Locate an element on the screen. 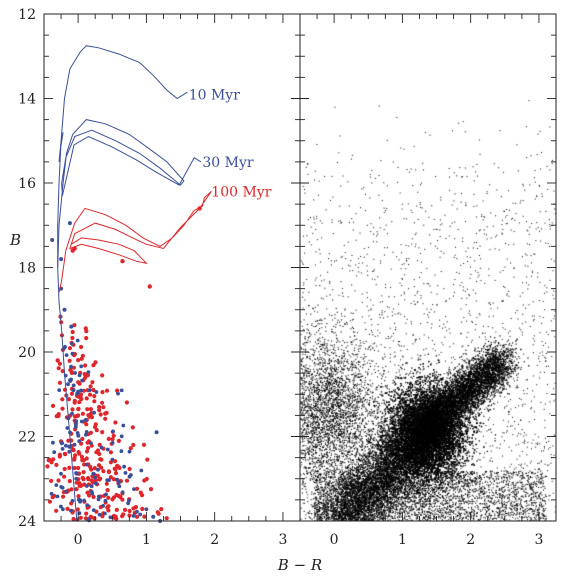  x-tick-label: 3 is located at coordinates (282, 540).